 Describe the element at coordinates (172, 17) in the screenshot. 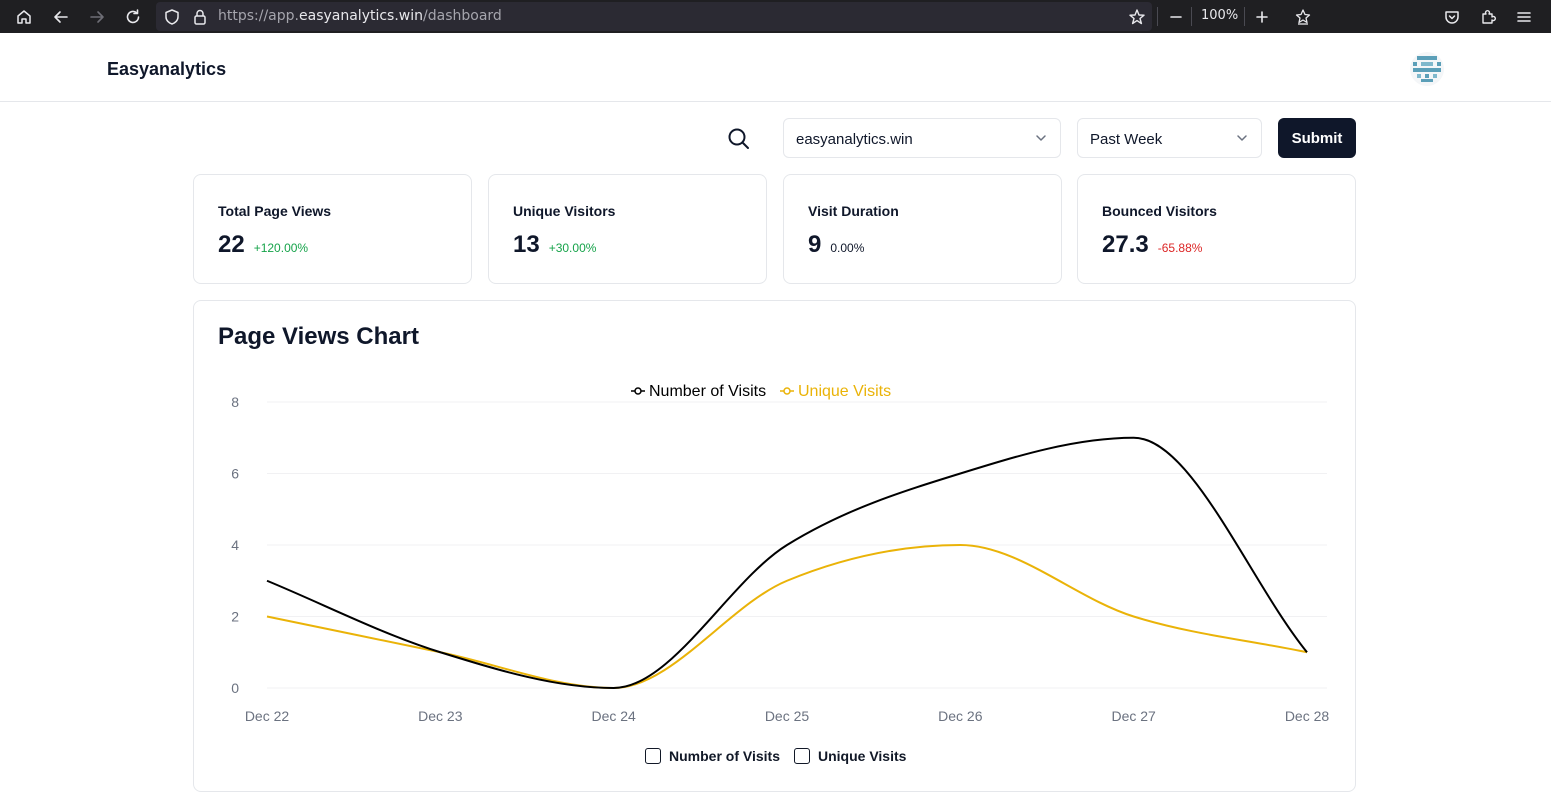

I see `shield-icon` at that location.